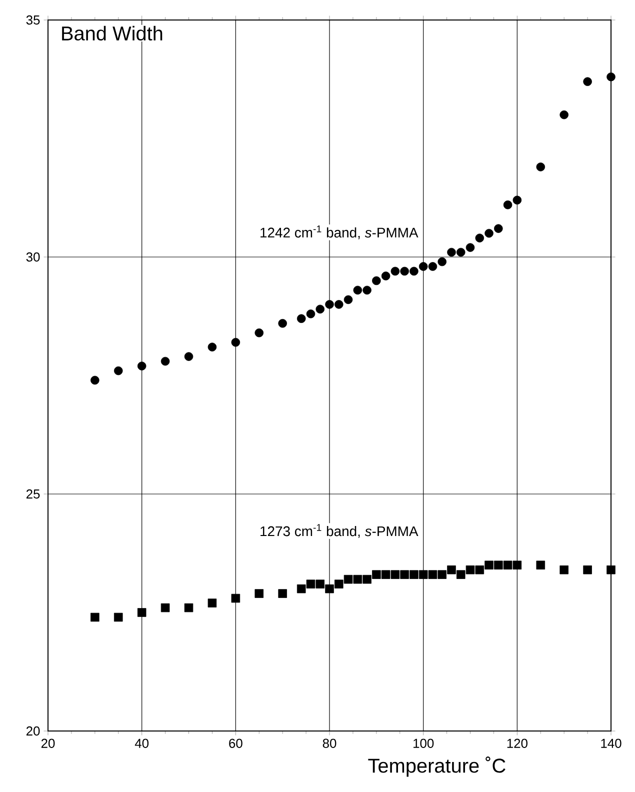 This screenshot has height=792, width=635. What do you see at coordinates (339, 531) in the screenshot?
I see `text: 1273 cm$^{-1}$ band, s-PMMA` at bounding box center [339, 531].